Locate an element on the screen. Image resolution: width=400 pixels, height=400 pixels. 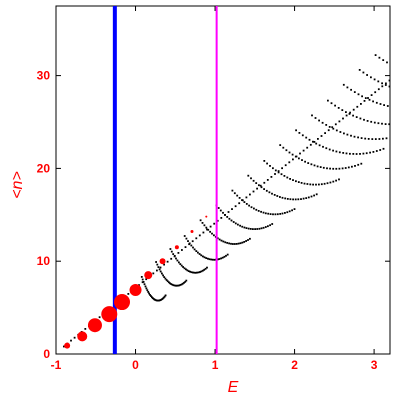
y-tick-label: 10 is located at coordinates (44, 261).